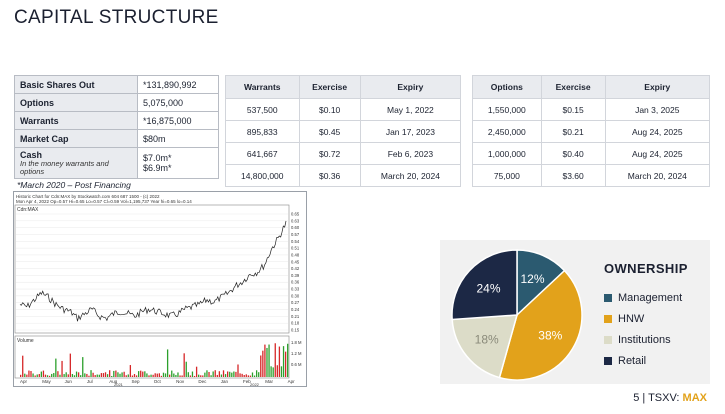 The height and width of the screenshot is (414, 725). Describe the element at coordinates (262, 87) in the screenshot. I see `col-header: Warrants` at that location.